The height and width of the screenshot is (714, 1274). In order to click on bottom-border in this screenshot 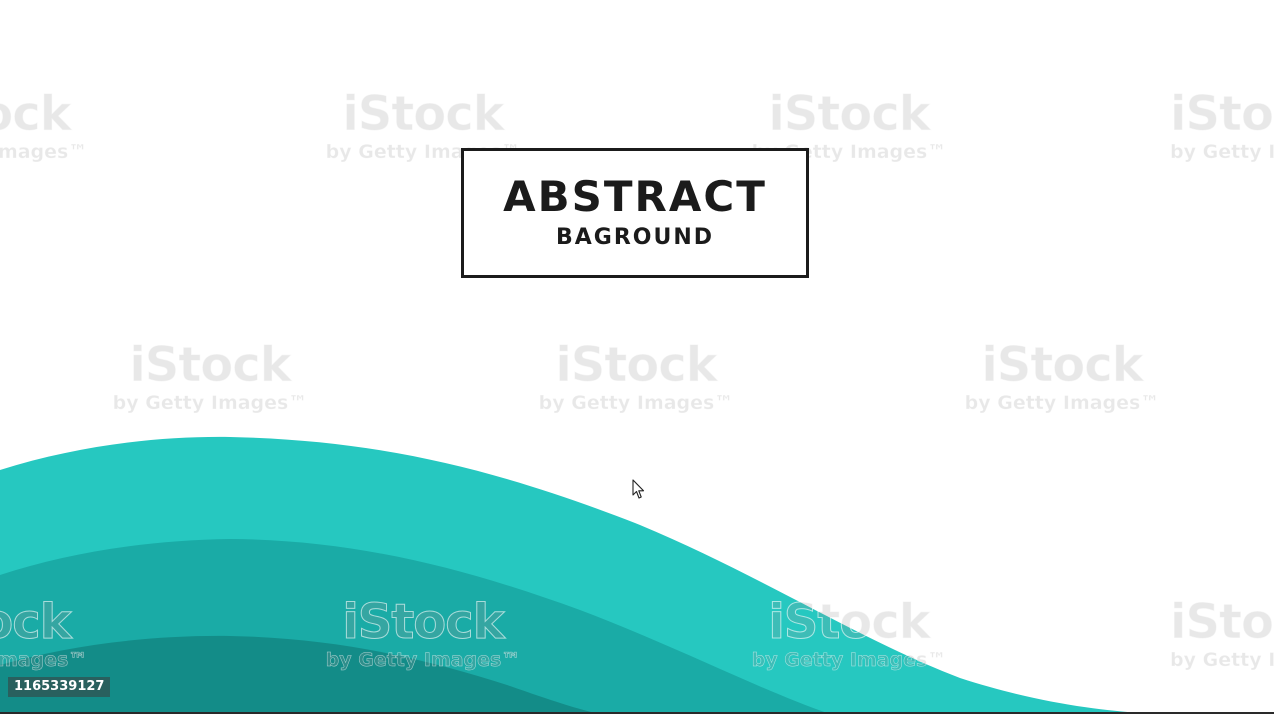, I will do `click(637, 713)`.